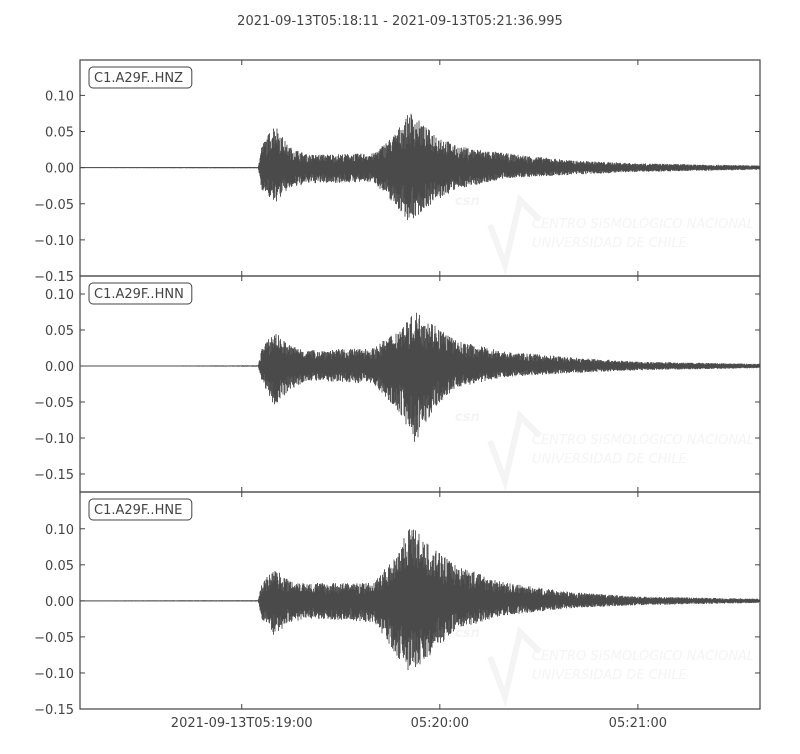 This screenshot has width=800, height=754. Describe the element at coordinates (638, 723) in the screenshot. I see `x-tick-label: 05:21:00` at that location.